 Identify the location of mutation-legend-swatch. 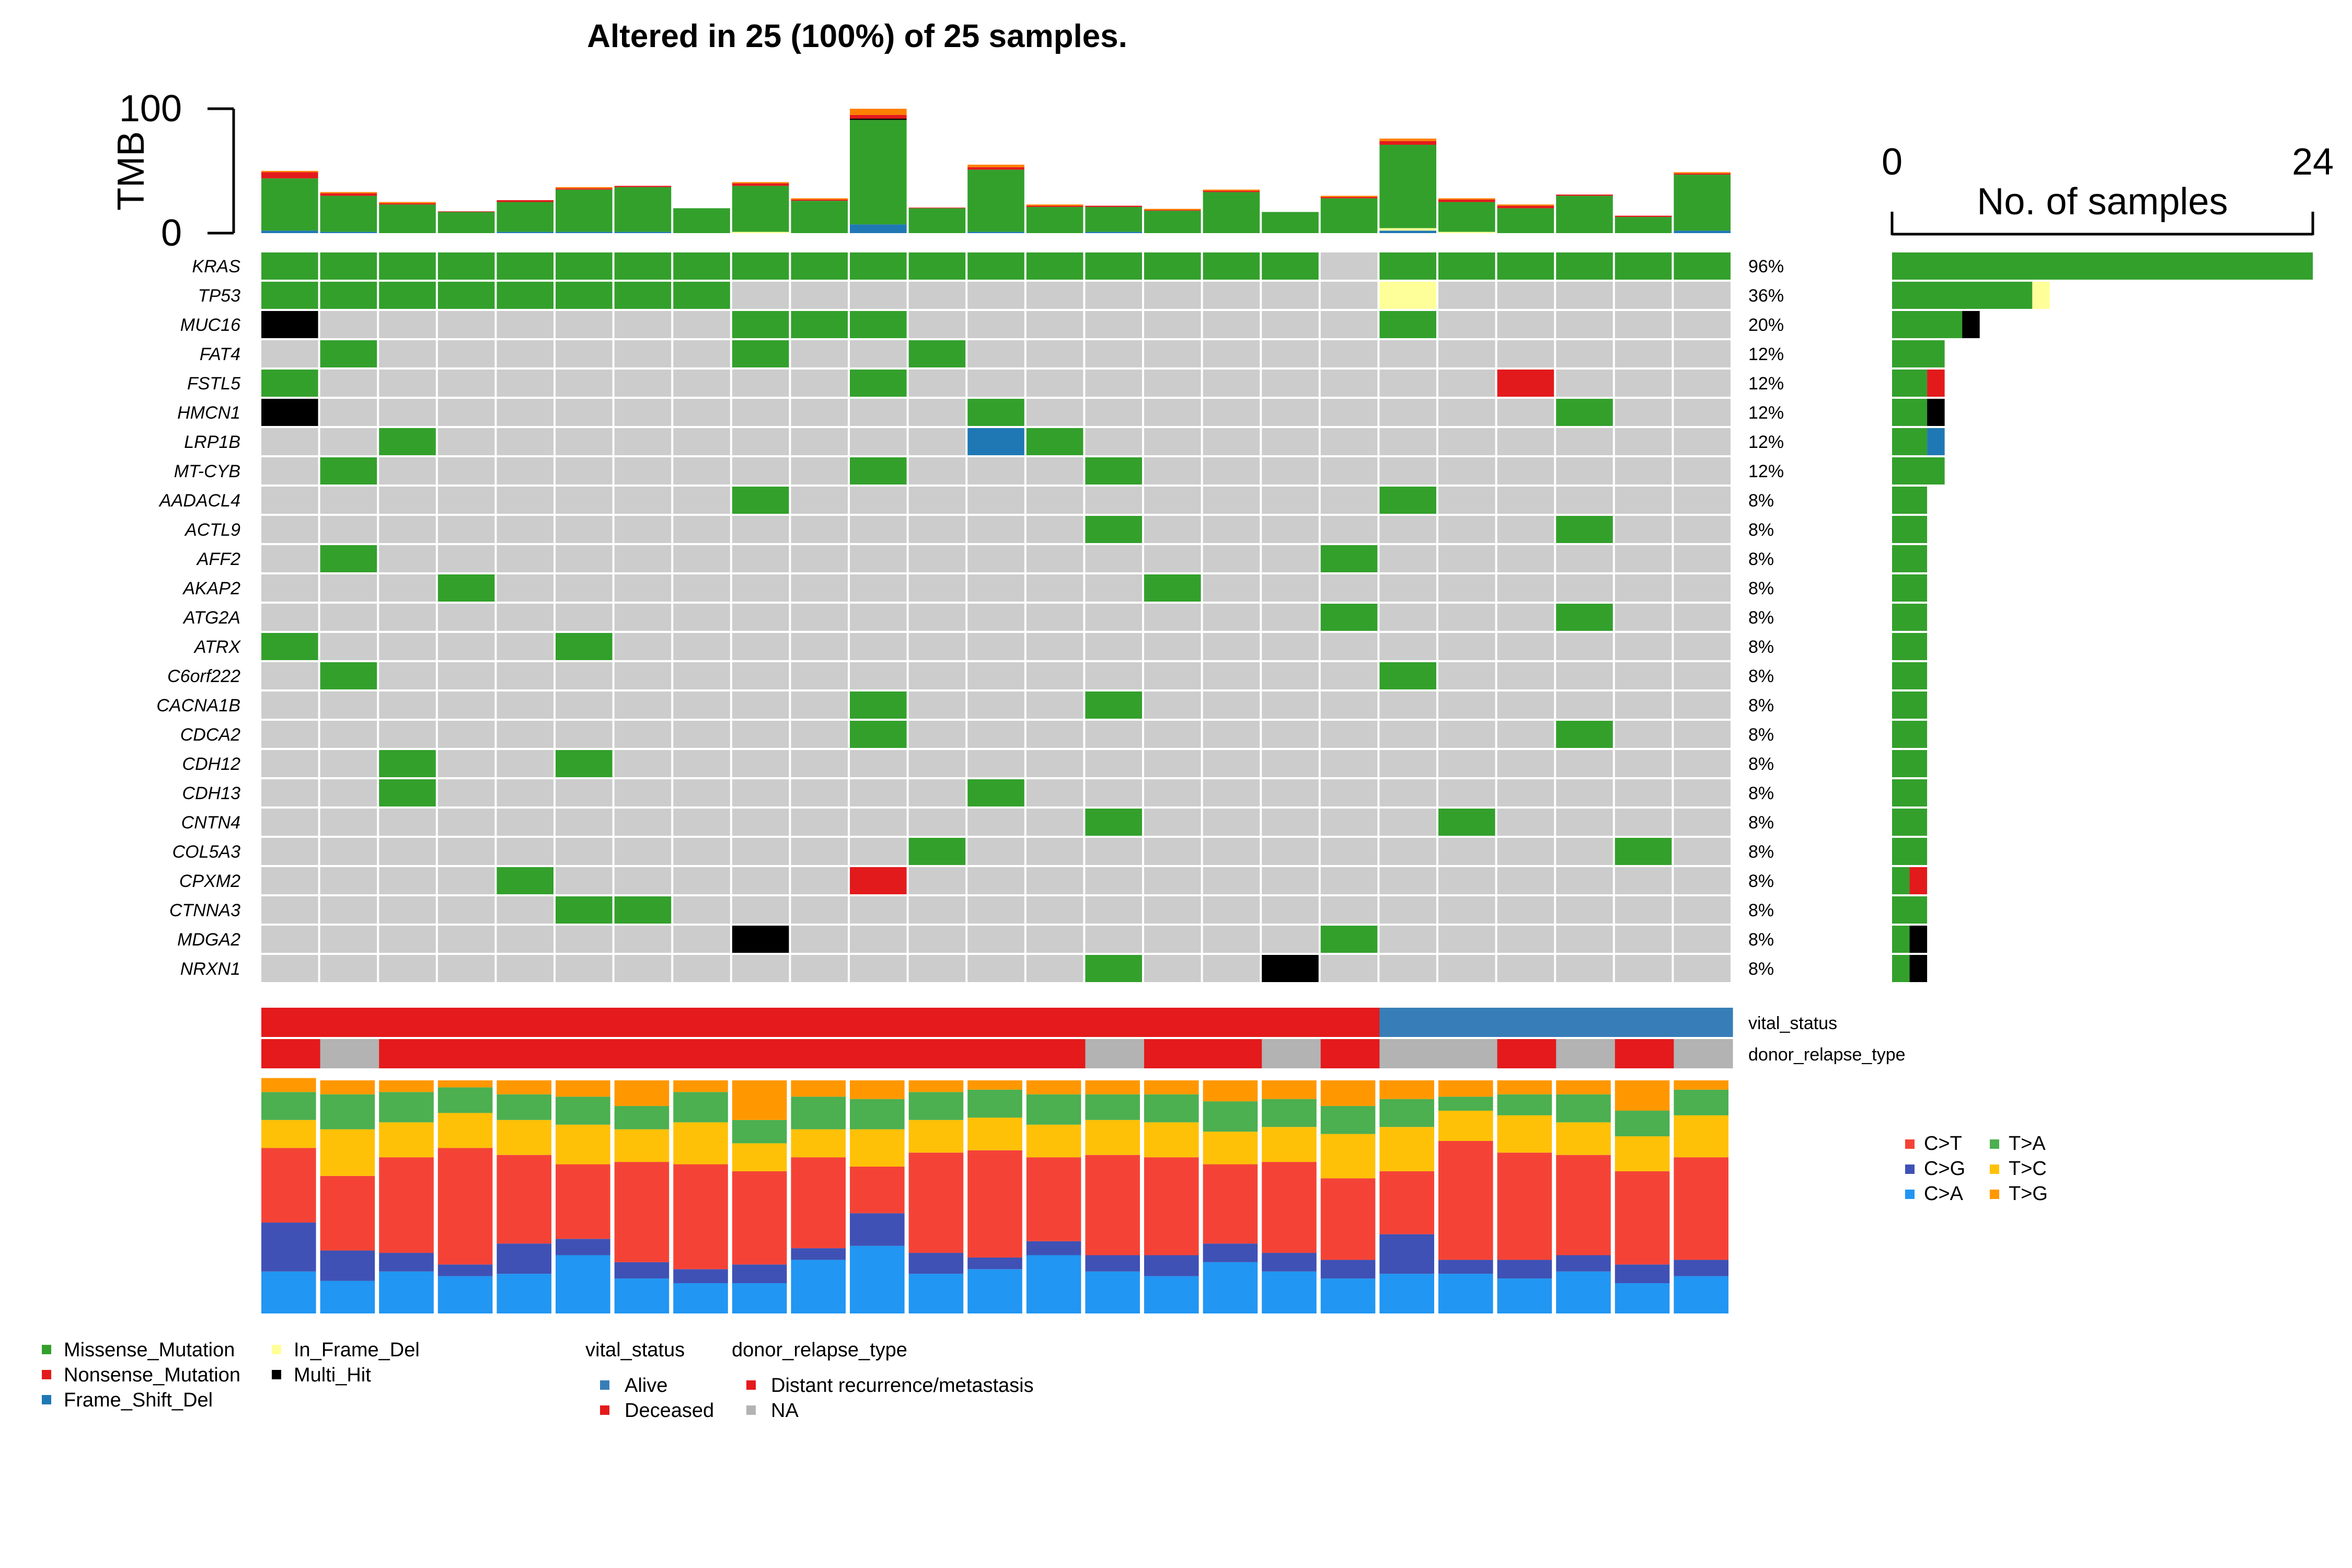
(46, 1374).